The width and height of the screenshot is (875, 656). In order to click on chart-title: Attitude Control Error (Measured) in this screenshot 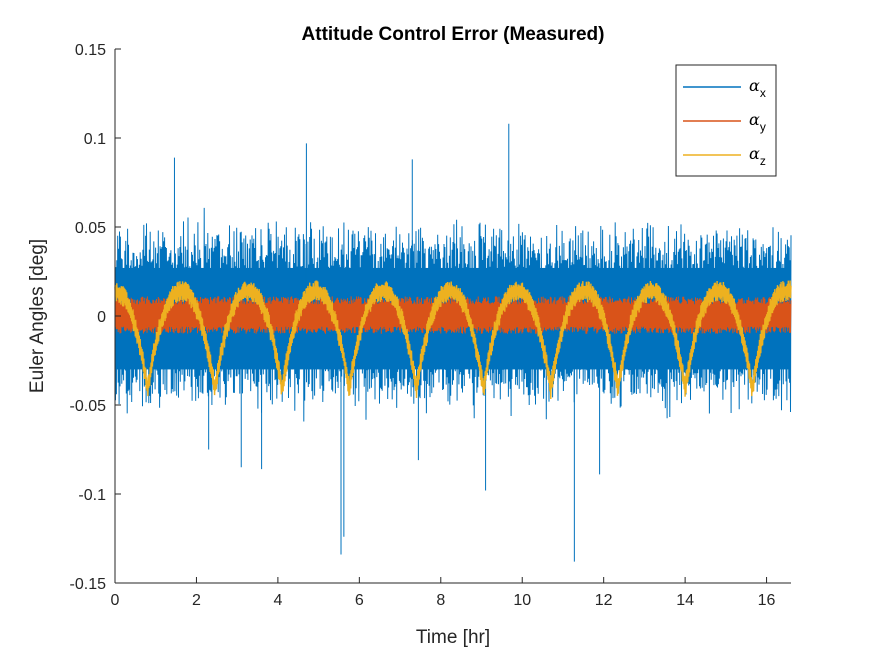, I will do `click(453, 34)`.